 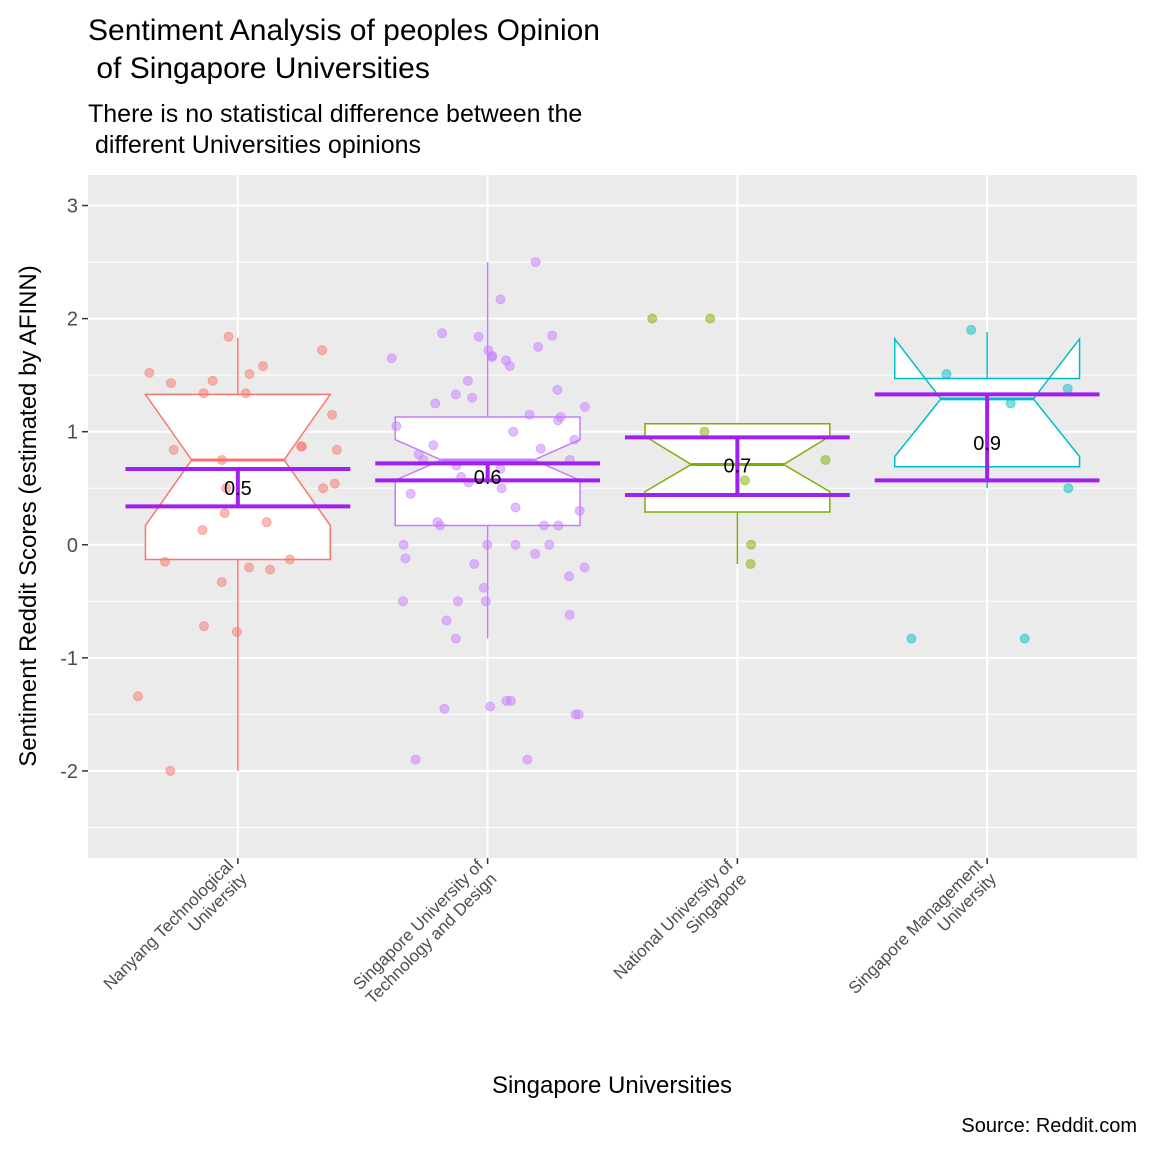 I want to click on mean-label: 0.6, so click(x=488, y=478).